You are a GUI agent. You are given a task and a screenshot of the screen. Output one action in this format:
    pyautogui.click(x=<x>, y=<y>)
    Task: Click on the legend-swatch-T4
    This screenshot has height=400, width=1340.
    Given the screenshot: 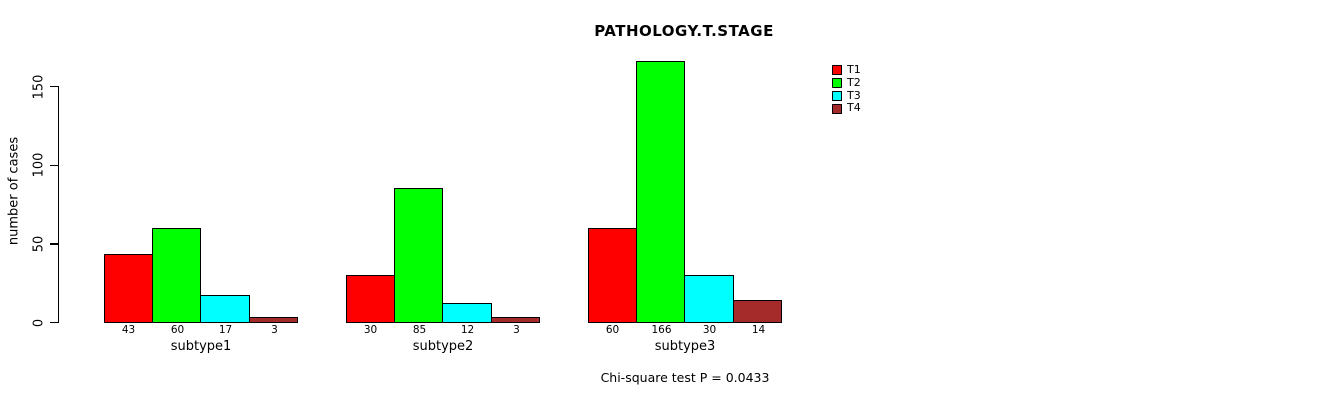 What is the action you would take?
    pyautogui.click(x=837, y=108)
    